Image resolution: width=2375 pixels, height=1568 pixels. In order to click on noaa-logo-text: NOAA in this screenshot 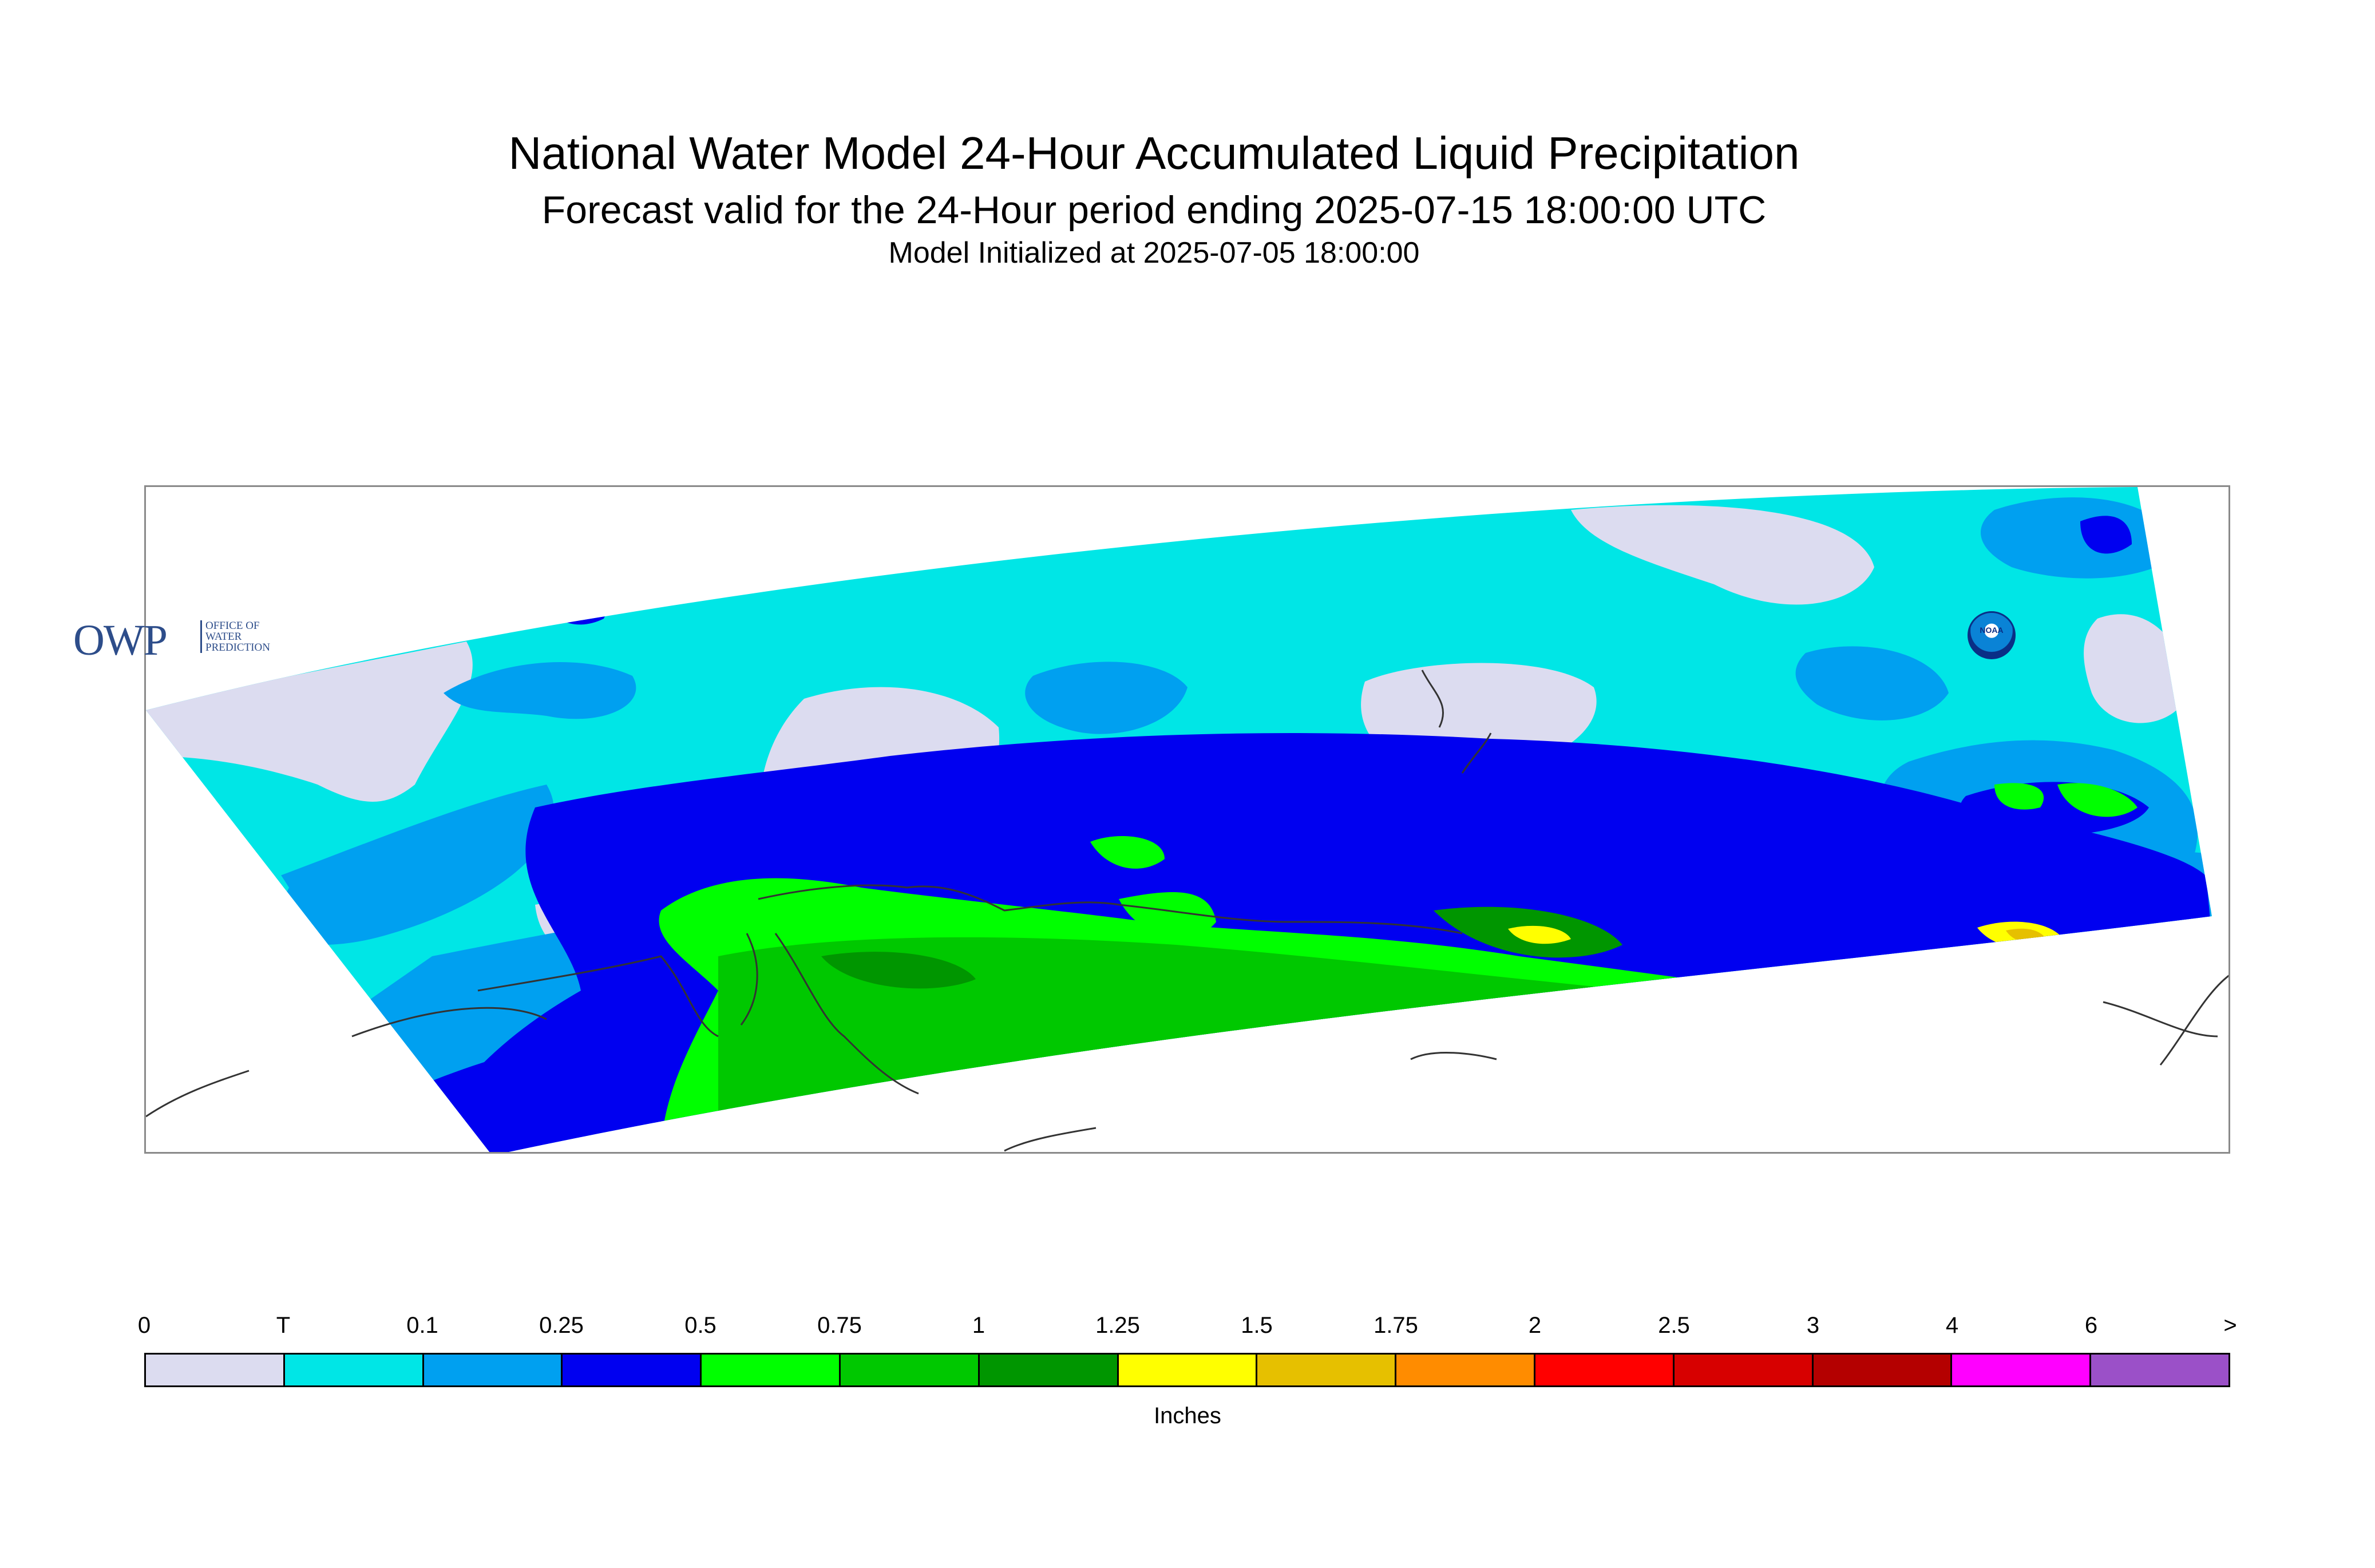, I will do `click(1992, 630)`.